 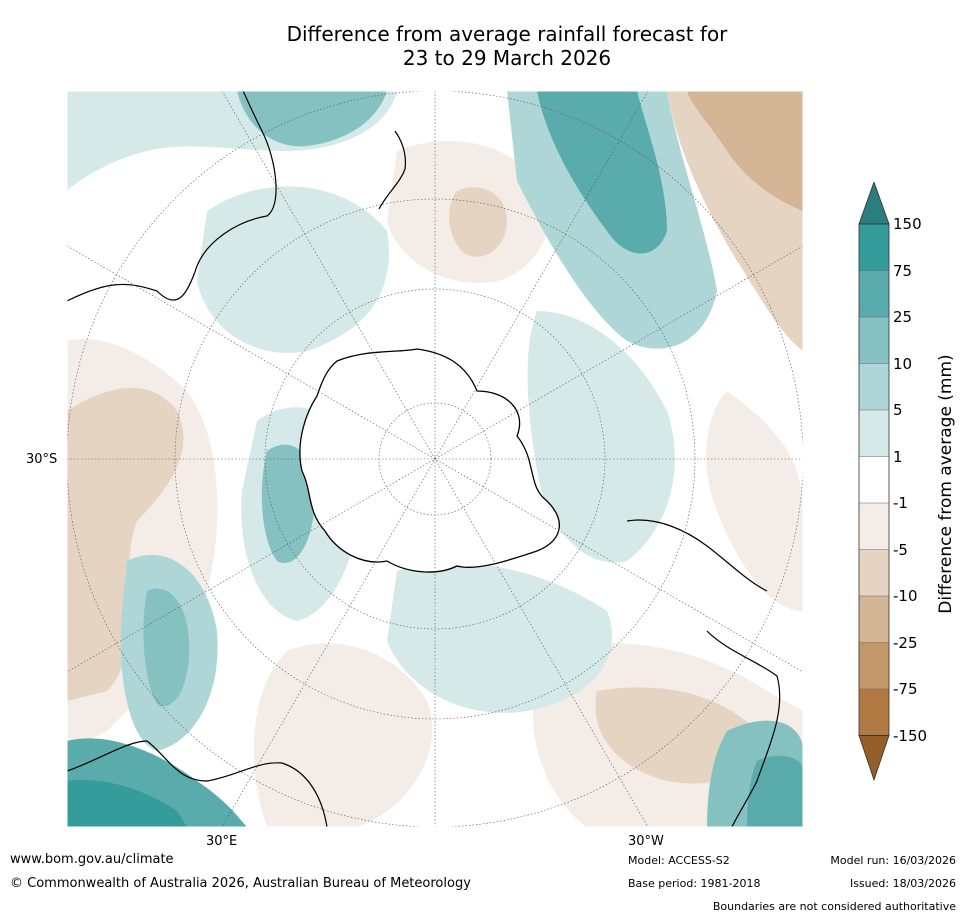 What do you see at coordinates (42, 459) in the screenshot?
I see `latitude-label-30s: 30°S` at bounding box center [42, 459].